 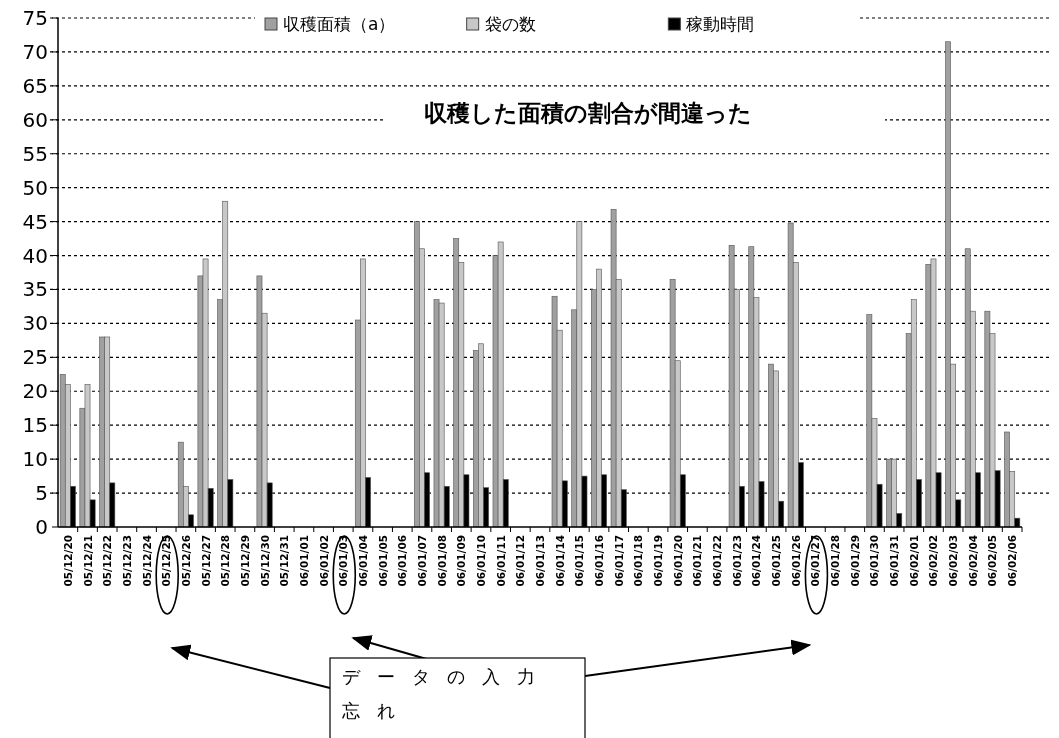 What do you see at coordinates (35, 51) in the screenshot?
I see `y-tick-label: 70` at bounding box center [35, 51].